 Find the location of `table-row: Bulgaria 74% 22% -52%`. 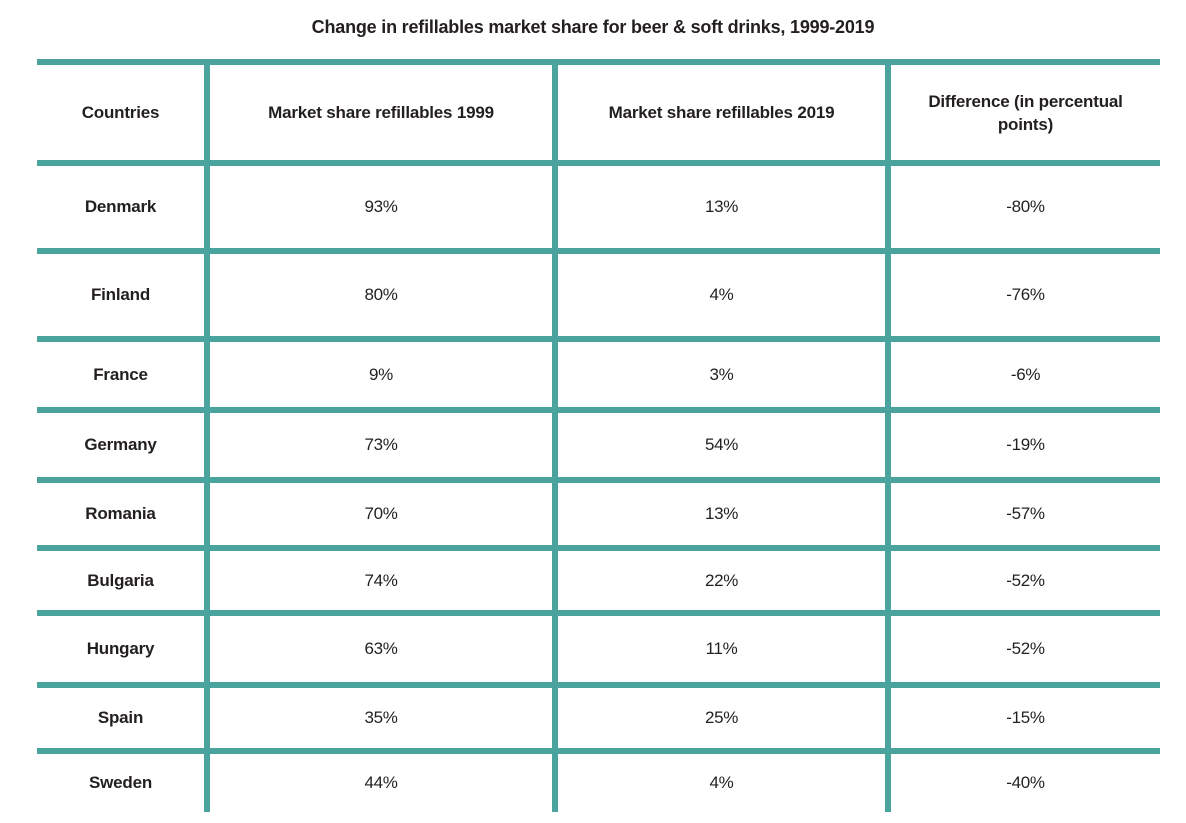

table-row: Bulgaria 74% 22% -52% is located at coordinates (598, 579).